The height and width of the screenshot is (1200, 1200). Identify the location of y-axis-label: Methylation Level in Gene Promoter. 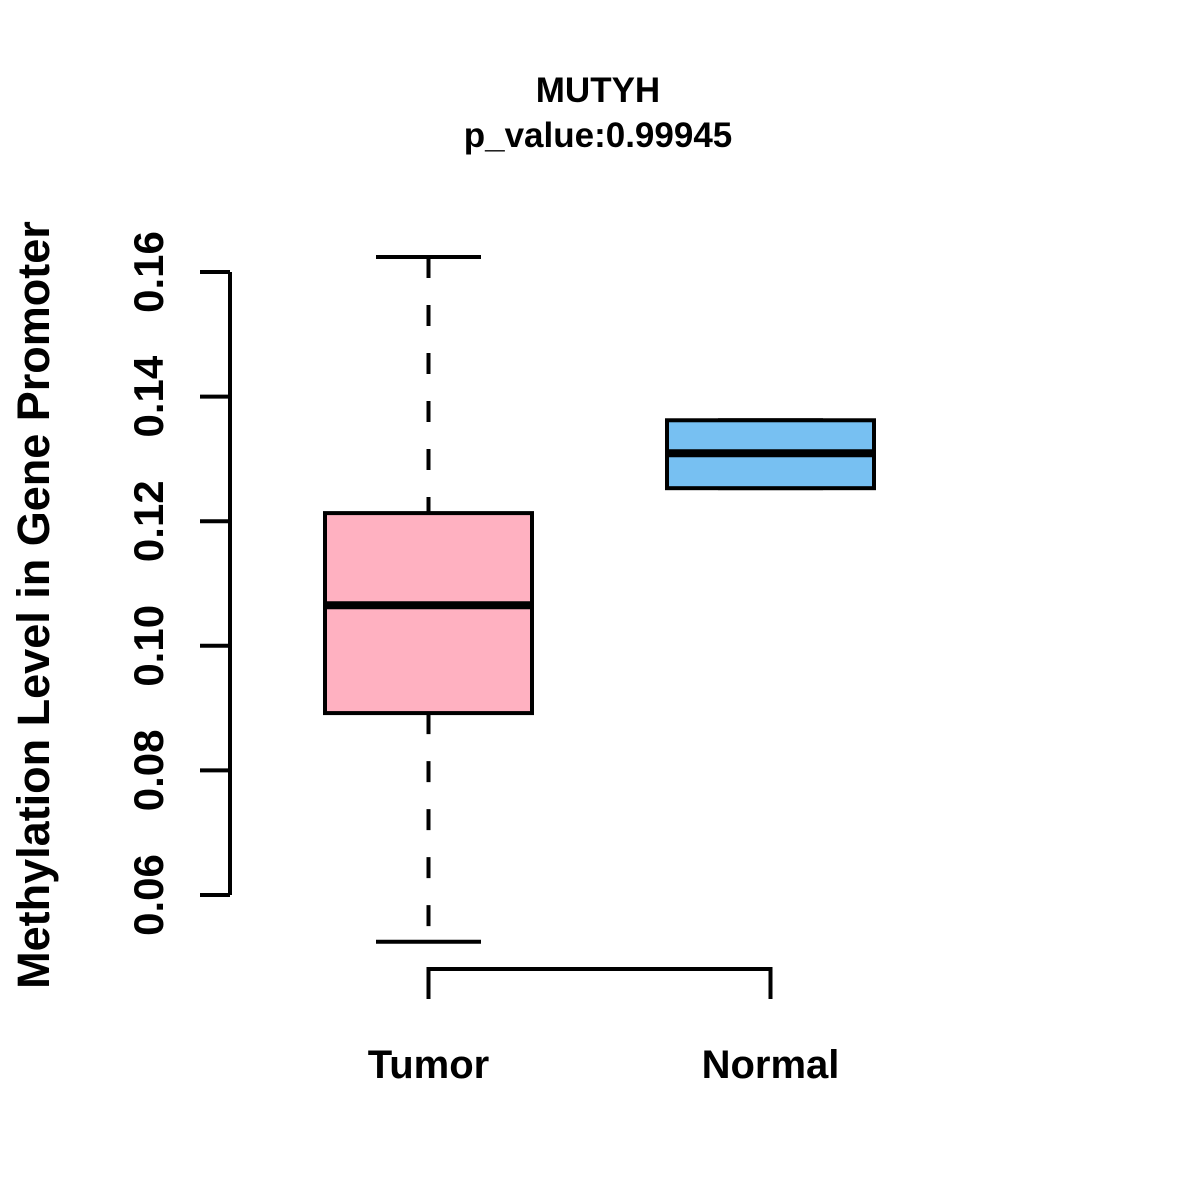
(33, 605).